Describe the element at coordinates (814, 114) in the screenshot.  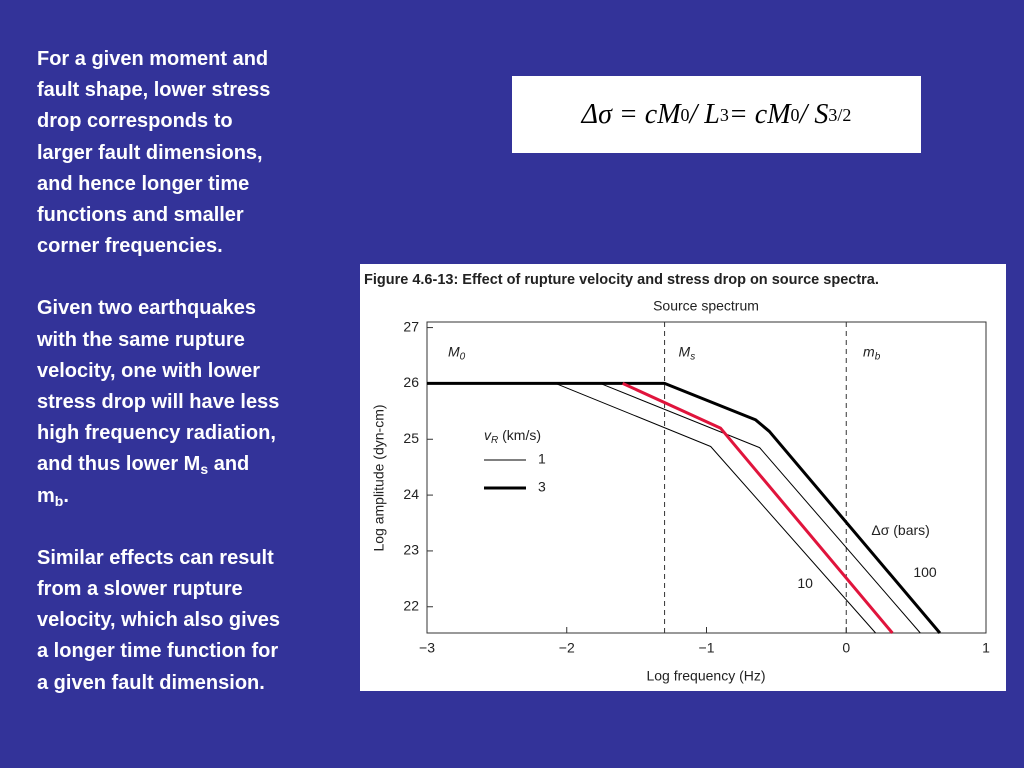
I see `text-segment: / S` at that location.